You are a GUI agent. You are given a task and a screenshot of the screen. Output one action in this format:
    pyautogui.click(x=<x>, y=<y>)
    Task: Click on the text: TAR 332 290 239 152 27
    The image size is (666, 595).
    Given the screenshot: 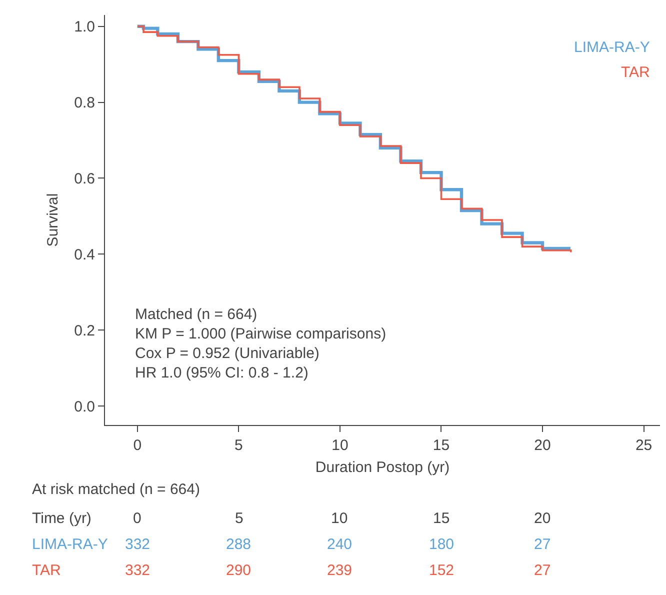 What is the action you would take?
    pyautogui.click(x=291, y=570)
    